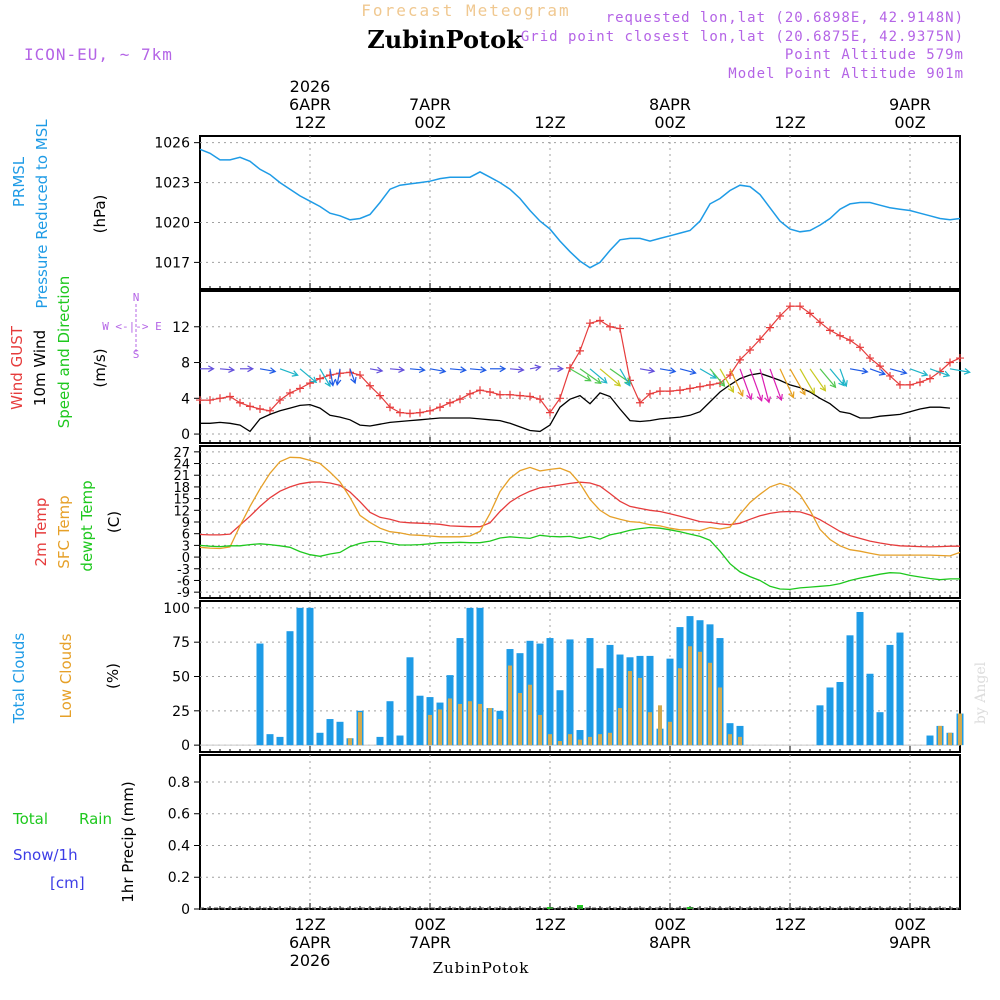  Describe the element at coordinates (579, 514) in the screenshot. I see `t2m-line` at that location.